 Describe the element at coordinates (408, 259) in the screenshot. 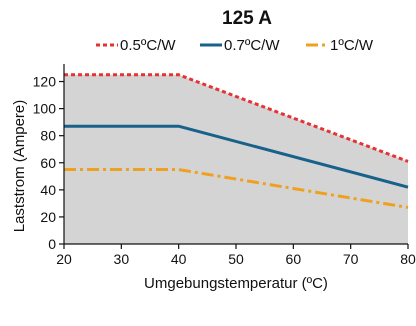

I see `x-tick-label: 80` at that location.